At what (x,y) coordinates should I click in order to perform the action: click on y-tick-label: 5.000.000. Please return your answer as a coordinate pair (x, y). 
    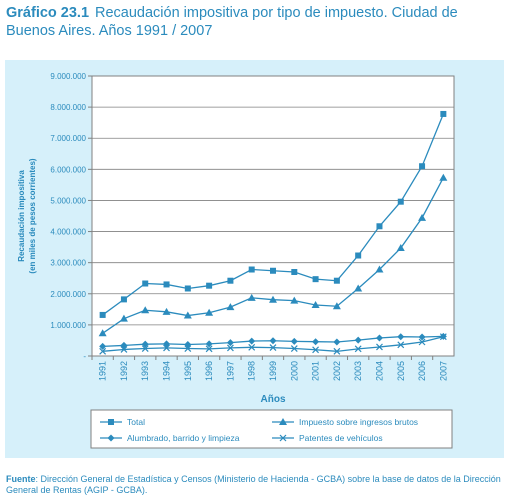
    Looking at the image, I should click on (68, 200).